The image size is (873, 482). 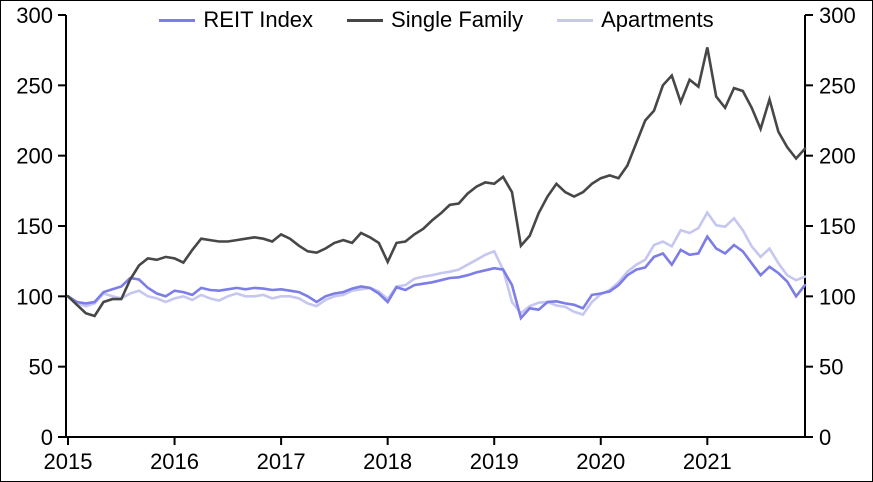 What do you see at coordinates (831, 367) in the screenshot?
I see `y-axis-label-right: 50` at bounding box center [831, 367].